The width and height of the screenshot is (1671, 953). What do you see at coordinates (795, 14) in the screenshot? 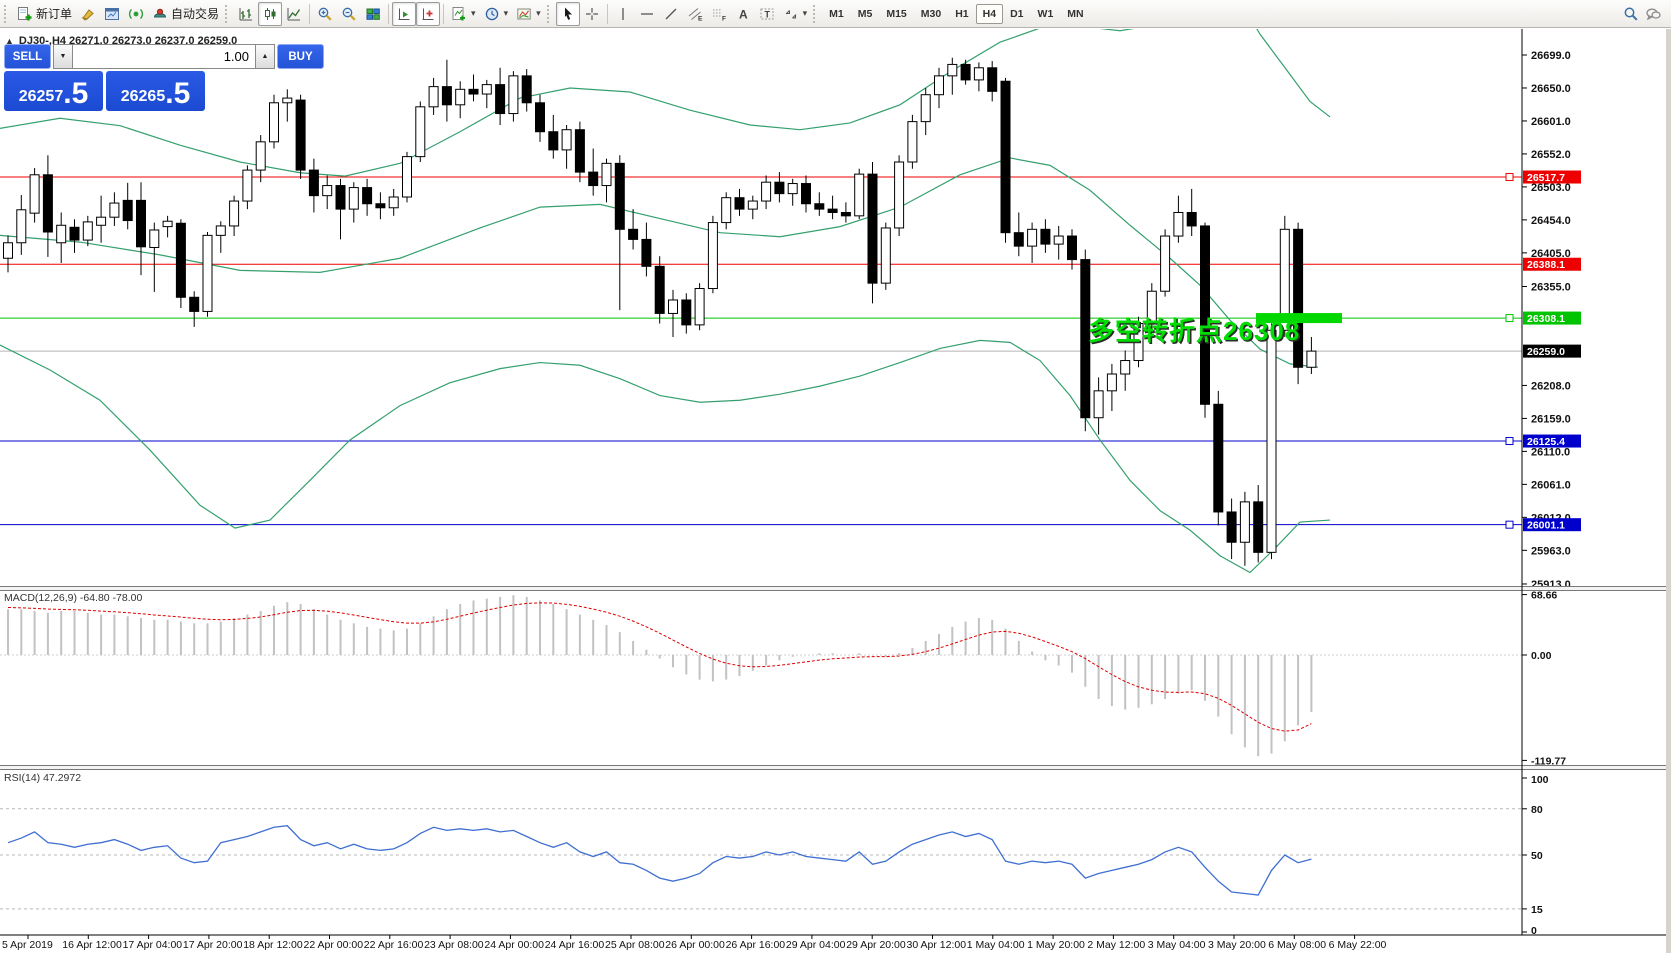
I see `arrows-tool-button: ▾` at bounding box center [795, 14].